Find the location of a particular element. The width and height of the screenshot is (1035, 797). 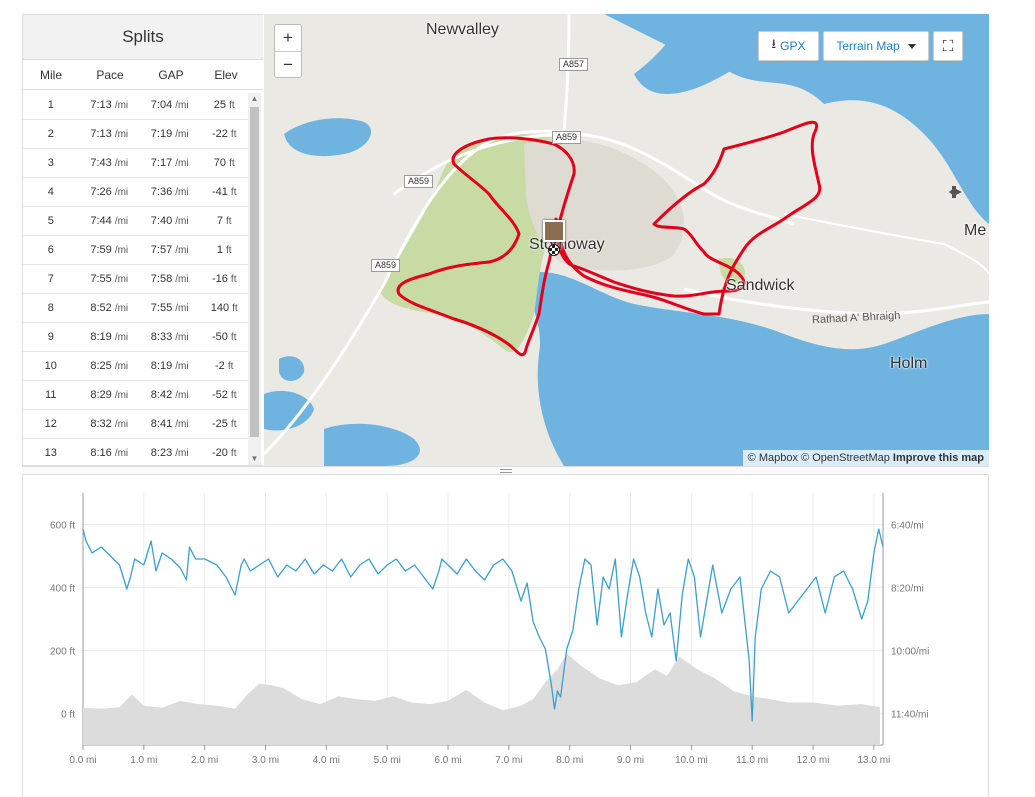

map-type-label: Terrain Map is located at coordinates (868, 46).